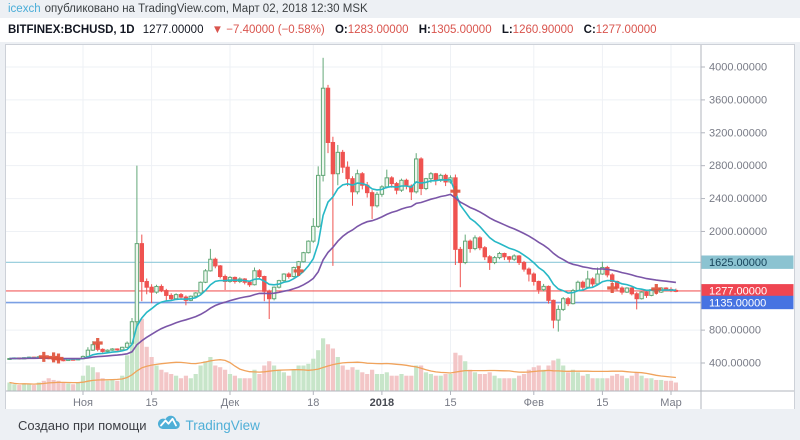 The image size is (800, 440). I want to click on price-pill-label: 1277.00000, so click(738, 292).